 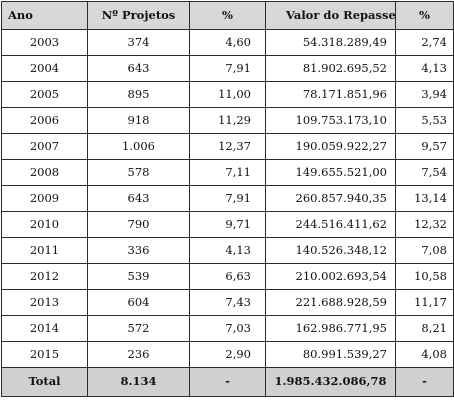 I want to click on table-row: 2003 374 4,60 54.318.289,49 2,74, so click(x=227, y=42).